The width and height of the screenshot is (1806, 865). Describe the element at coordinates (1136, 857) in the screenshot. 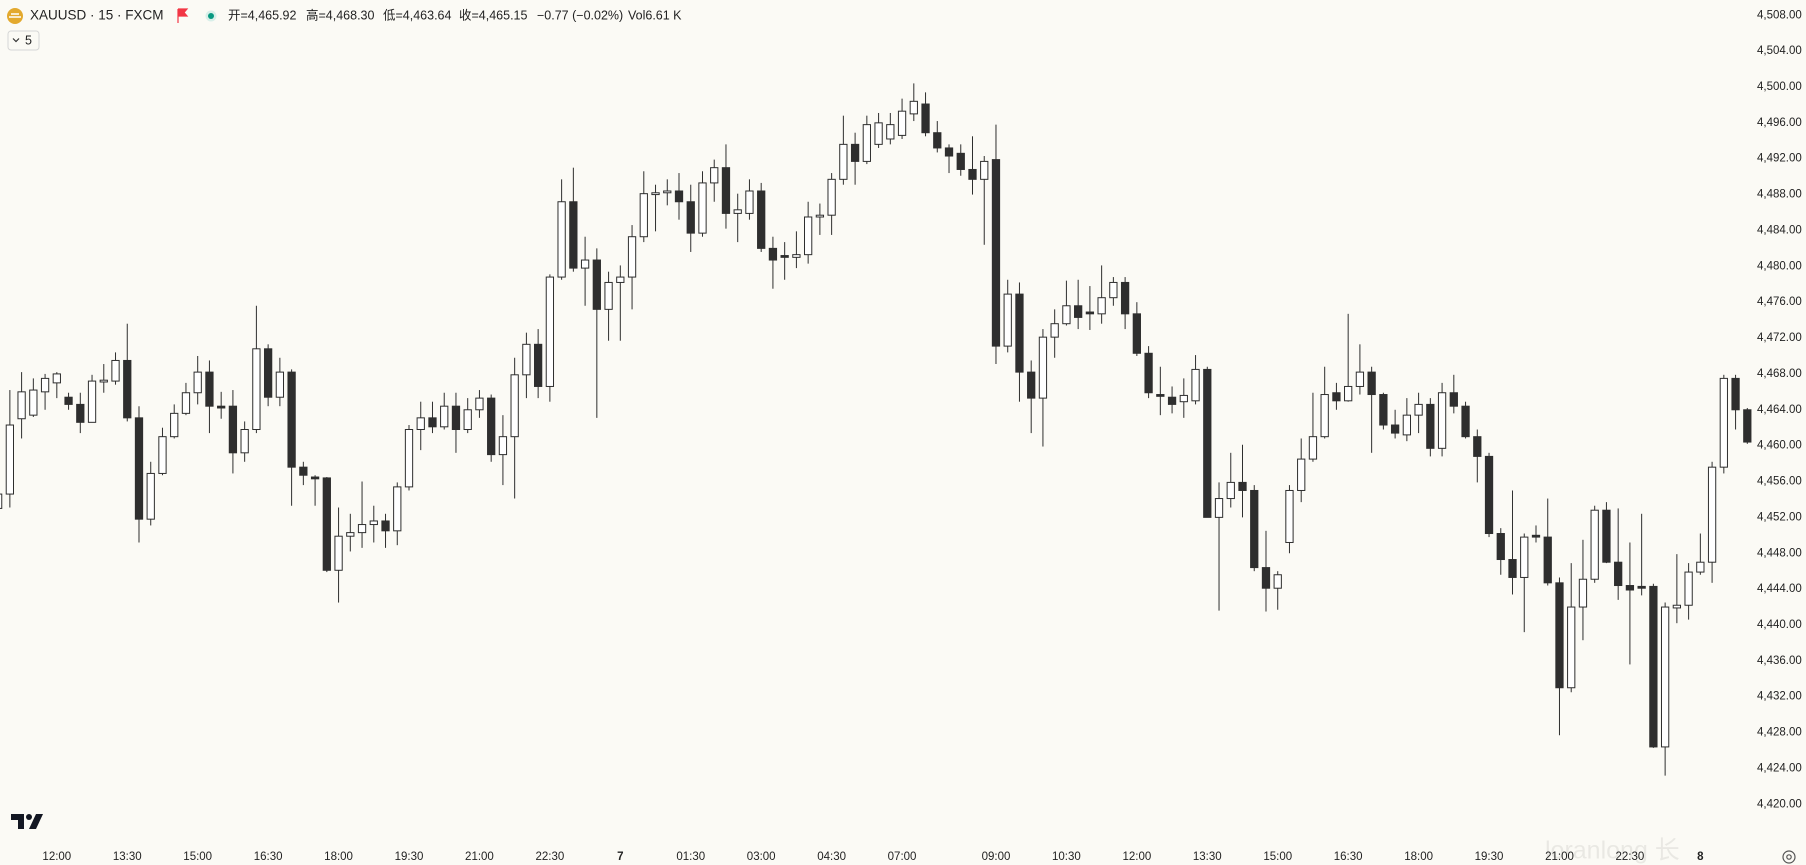

I see `x-tick-label: 12:00` at that location.